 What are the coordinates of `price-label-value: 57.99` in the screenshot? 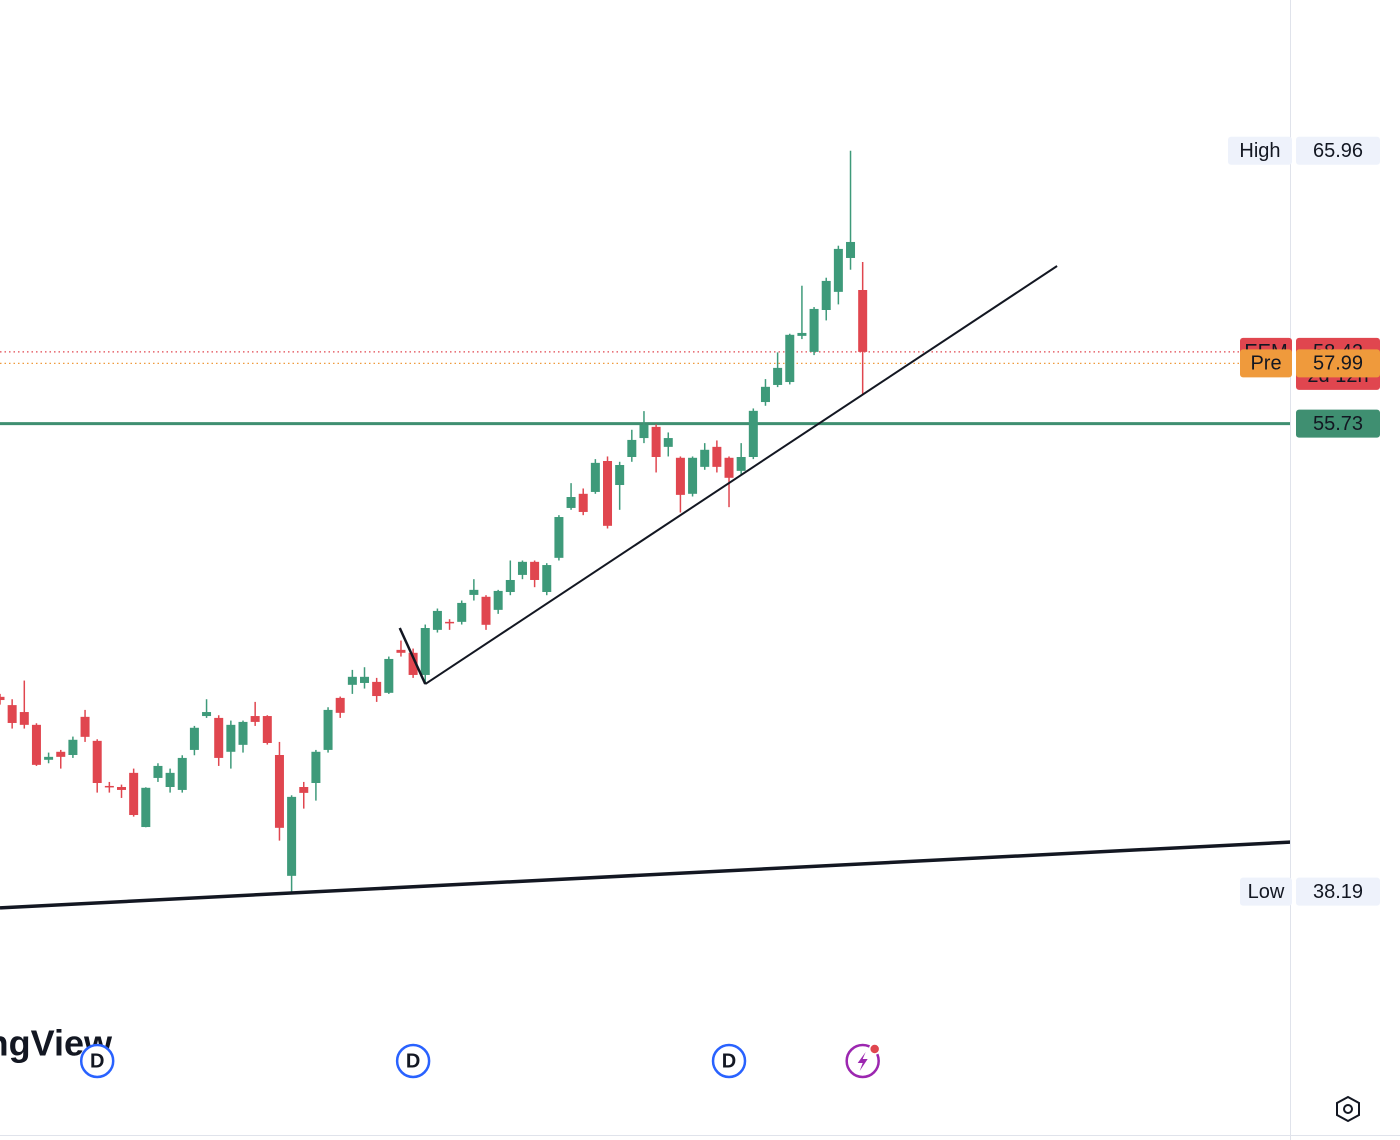 It's located at (1338, 364).